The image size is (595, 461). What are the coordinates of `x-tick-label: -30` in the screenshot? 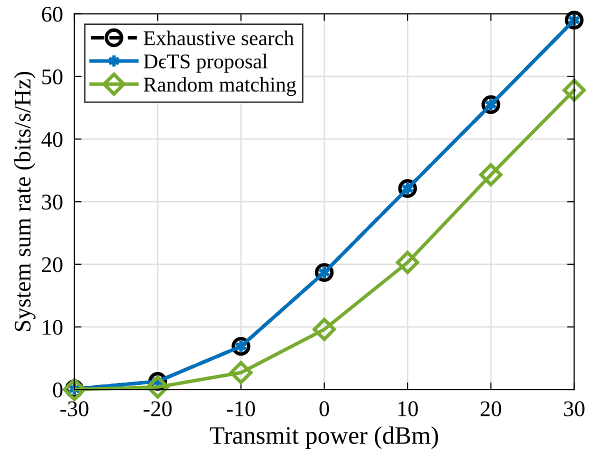 It's located at (74, 408).